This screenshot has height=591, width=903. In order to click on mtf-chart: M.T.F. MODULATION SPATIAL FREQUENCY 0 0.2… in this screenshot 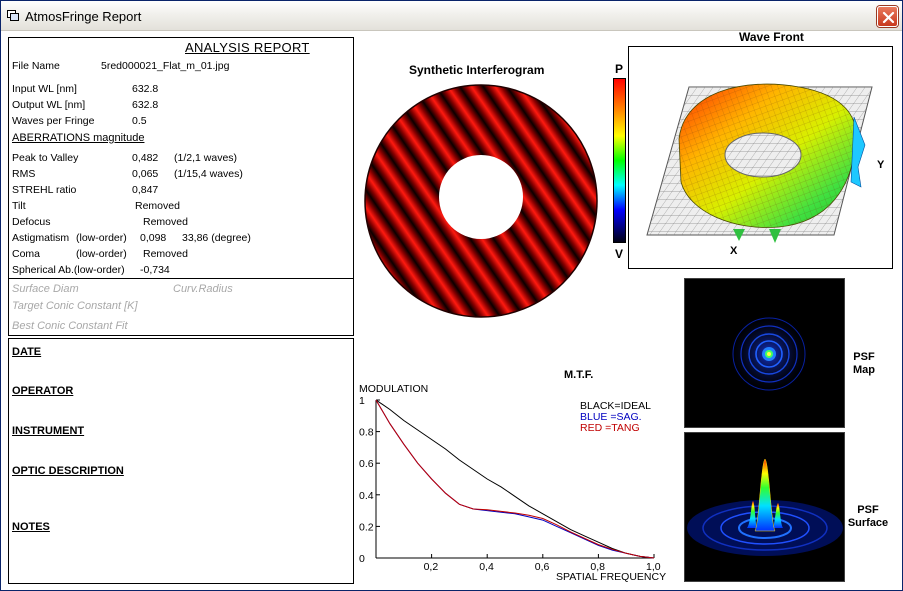, I will do `click(512, 476)`.